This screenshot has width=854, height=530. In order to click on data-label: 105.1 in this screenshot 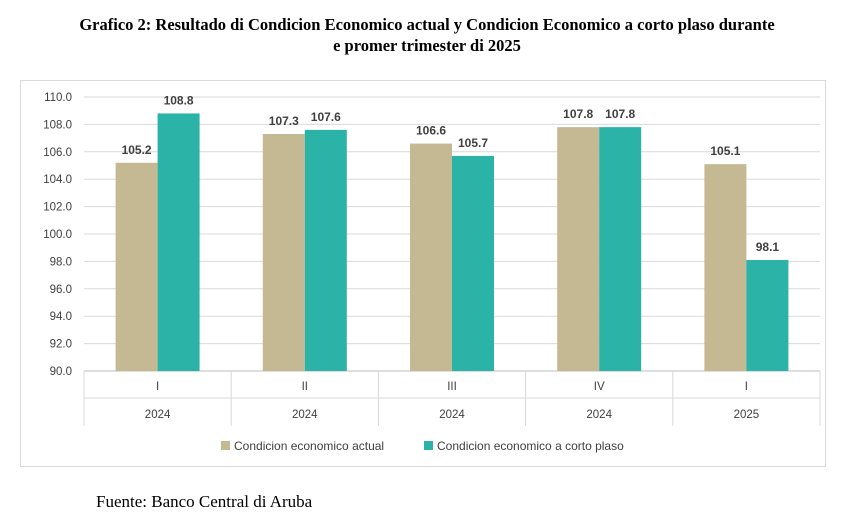, I will do `click(725, 151)`.